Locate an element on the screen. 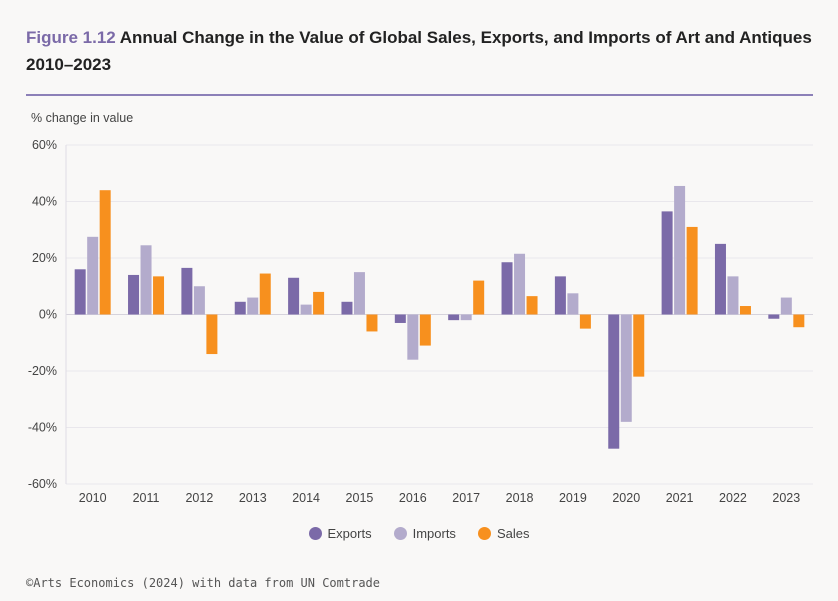 The width and height of the screenshot is (838, 601). bar-exports-2016 is located at coordinates (400, 318).